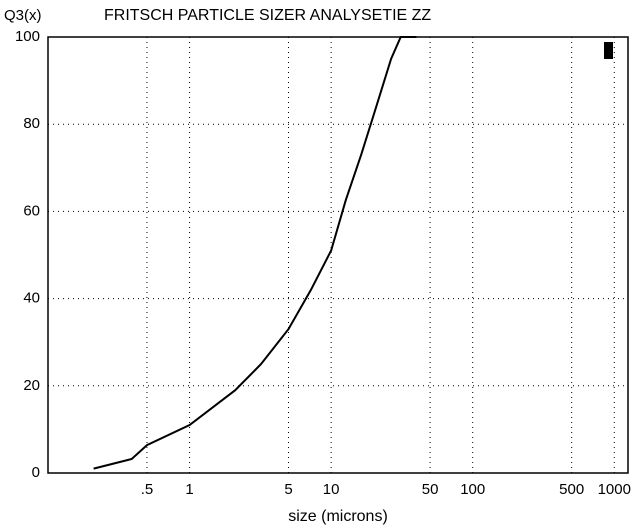  I want to click on x-tick-label: 10, so click(331, 489).